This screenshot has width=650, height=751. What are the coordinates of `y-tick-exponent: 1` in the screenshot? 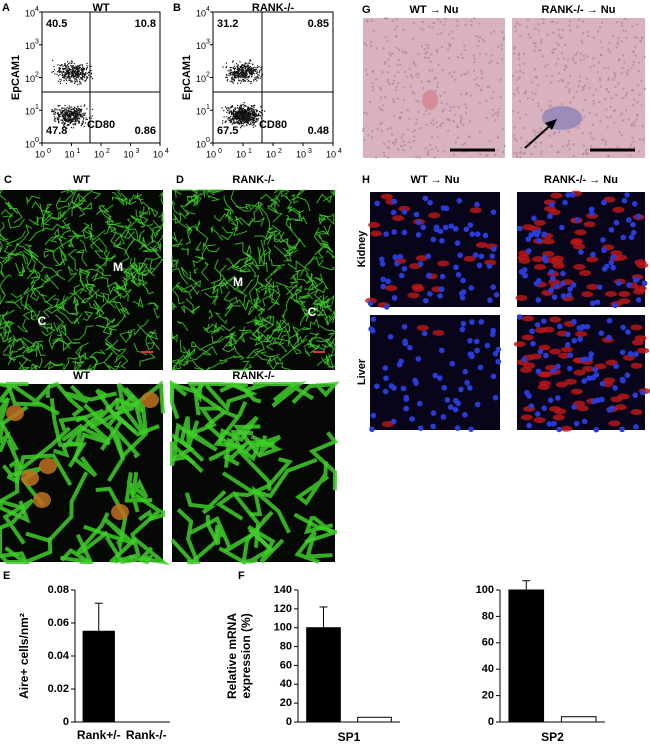 It's located at (37, 107).